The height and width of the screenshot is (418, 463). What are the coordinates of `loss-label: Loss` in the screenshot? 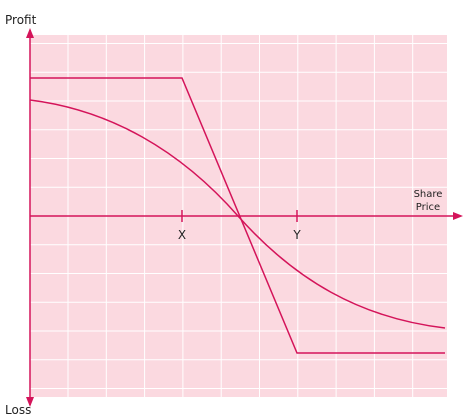 It's located at (18, 410).